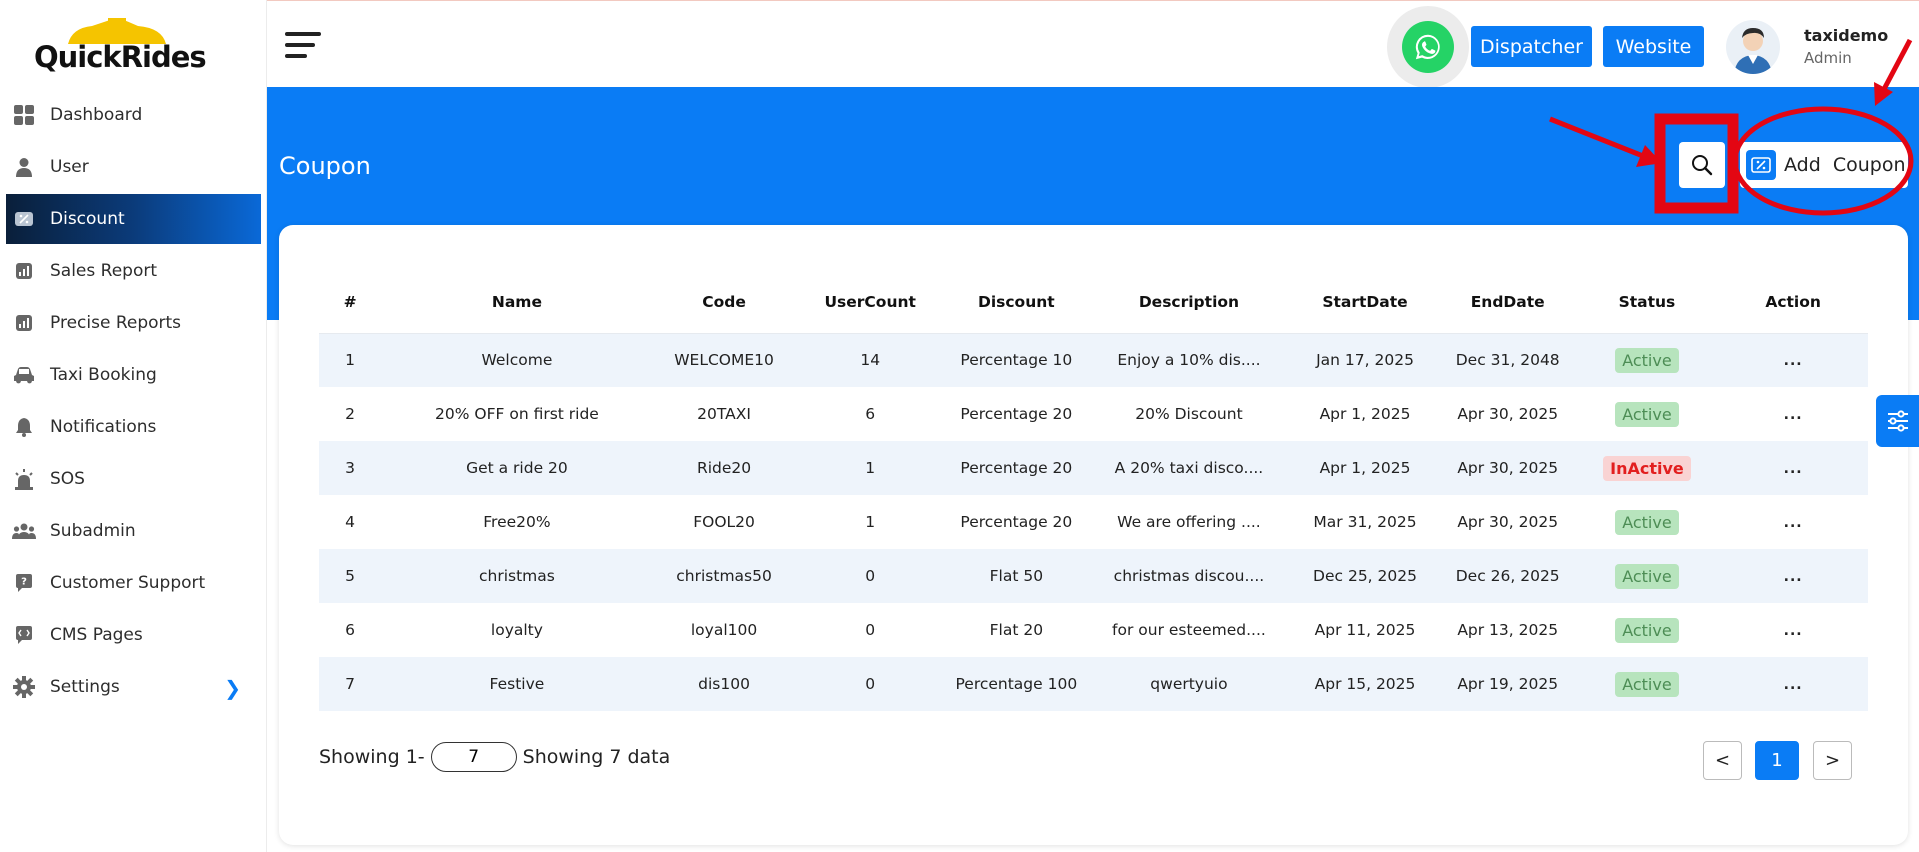 The width and height of the screenshot is (1919, 852). What do you see at coordinates (1508, 684) in the screenshot?
I see `table-cell: Apr 19, 2025` at bounding box center [1508, 684].